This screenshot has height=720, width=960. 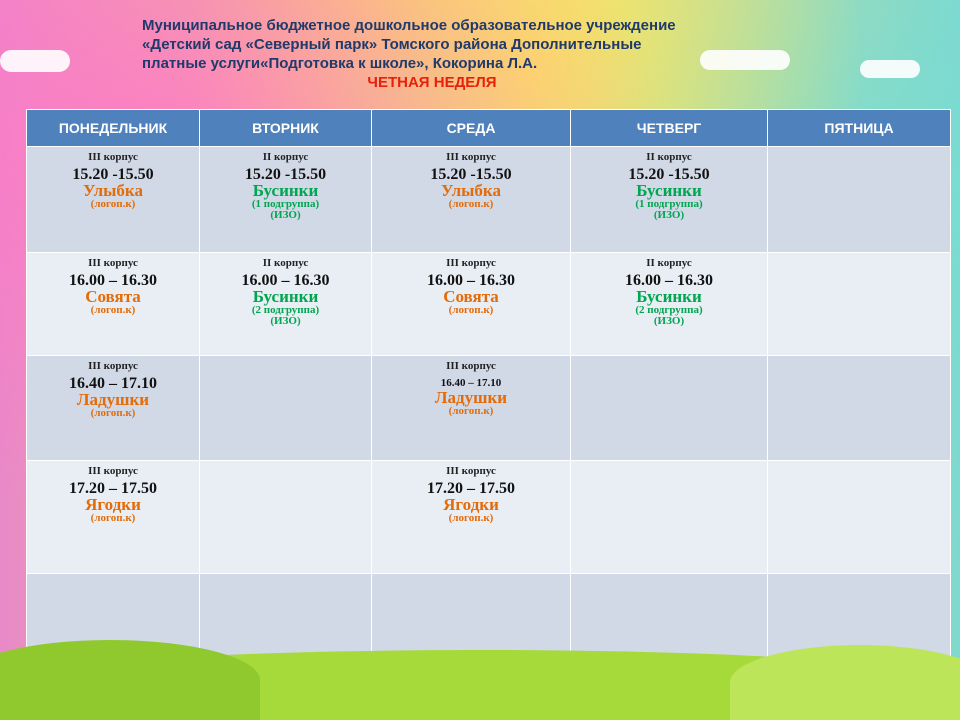 What do you see at coordinates (471, 128) in the screenshot?
I see `day-header-wednesday: СРЕДА` at bounding box center [471, 128].